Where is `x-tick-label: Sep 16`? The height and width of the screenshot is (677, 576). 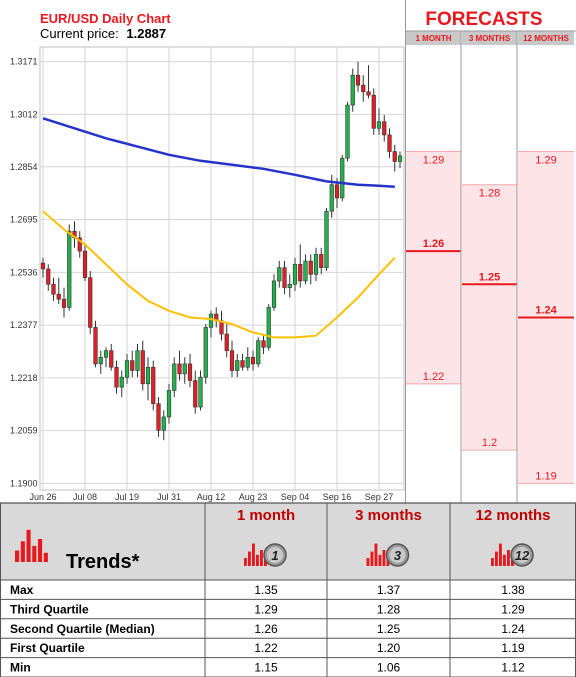
x-tick-label: Sep 16 is located at coordinates (337, 497).